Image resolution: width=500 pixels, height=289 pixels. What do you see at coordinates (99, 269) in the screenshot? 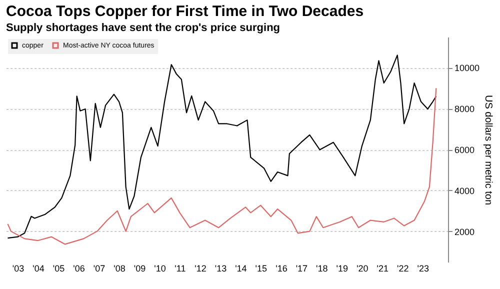
I see `x-tick-label: '07` at bounding box center [99, 269].